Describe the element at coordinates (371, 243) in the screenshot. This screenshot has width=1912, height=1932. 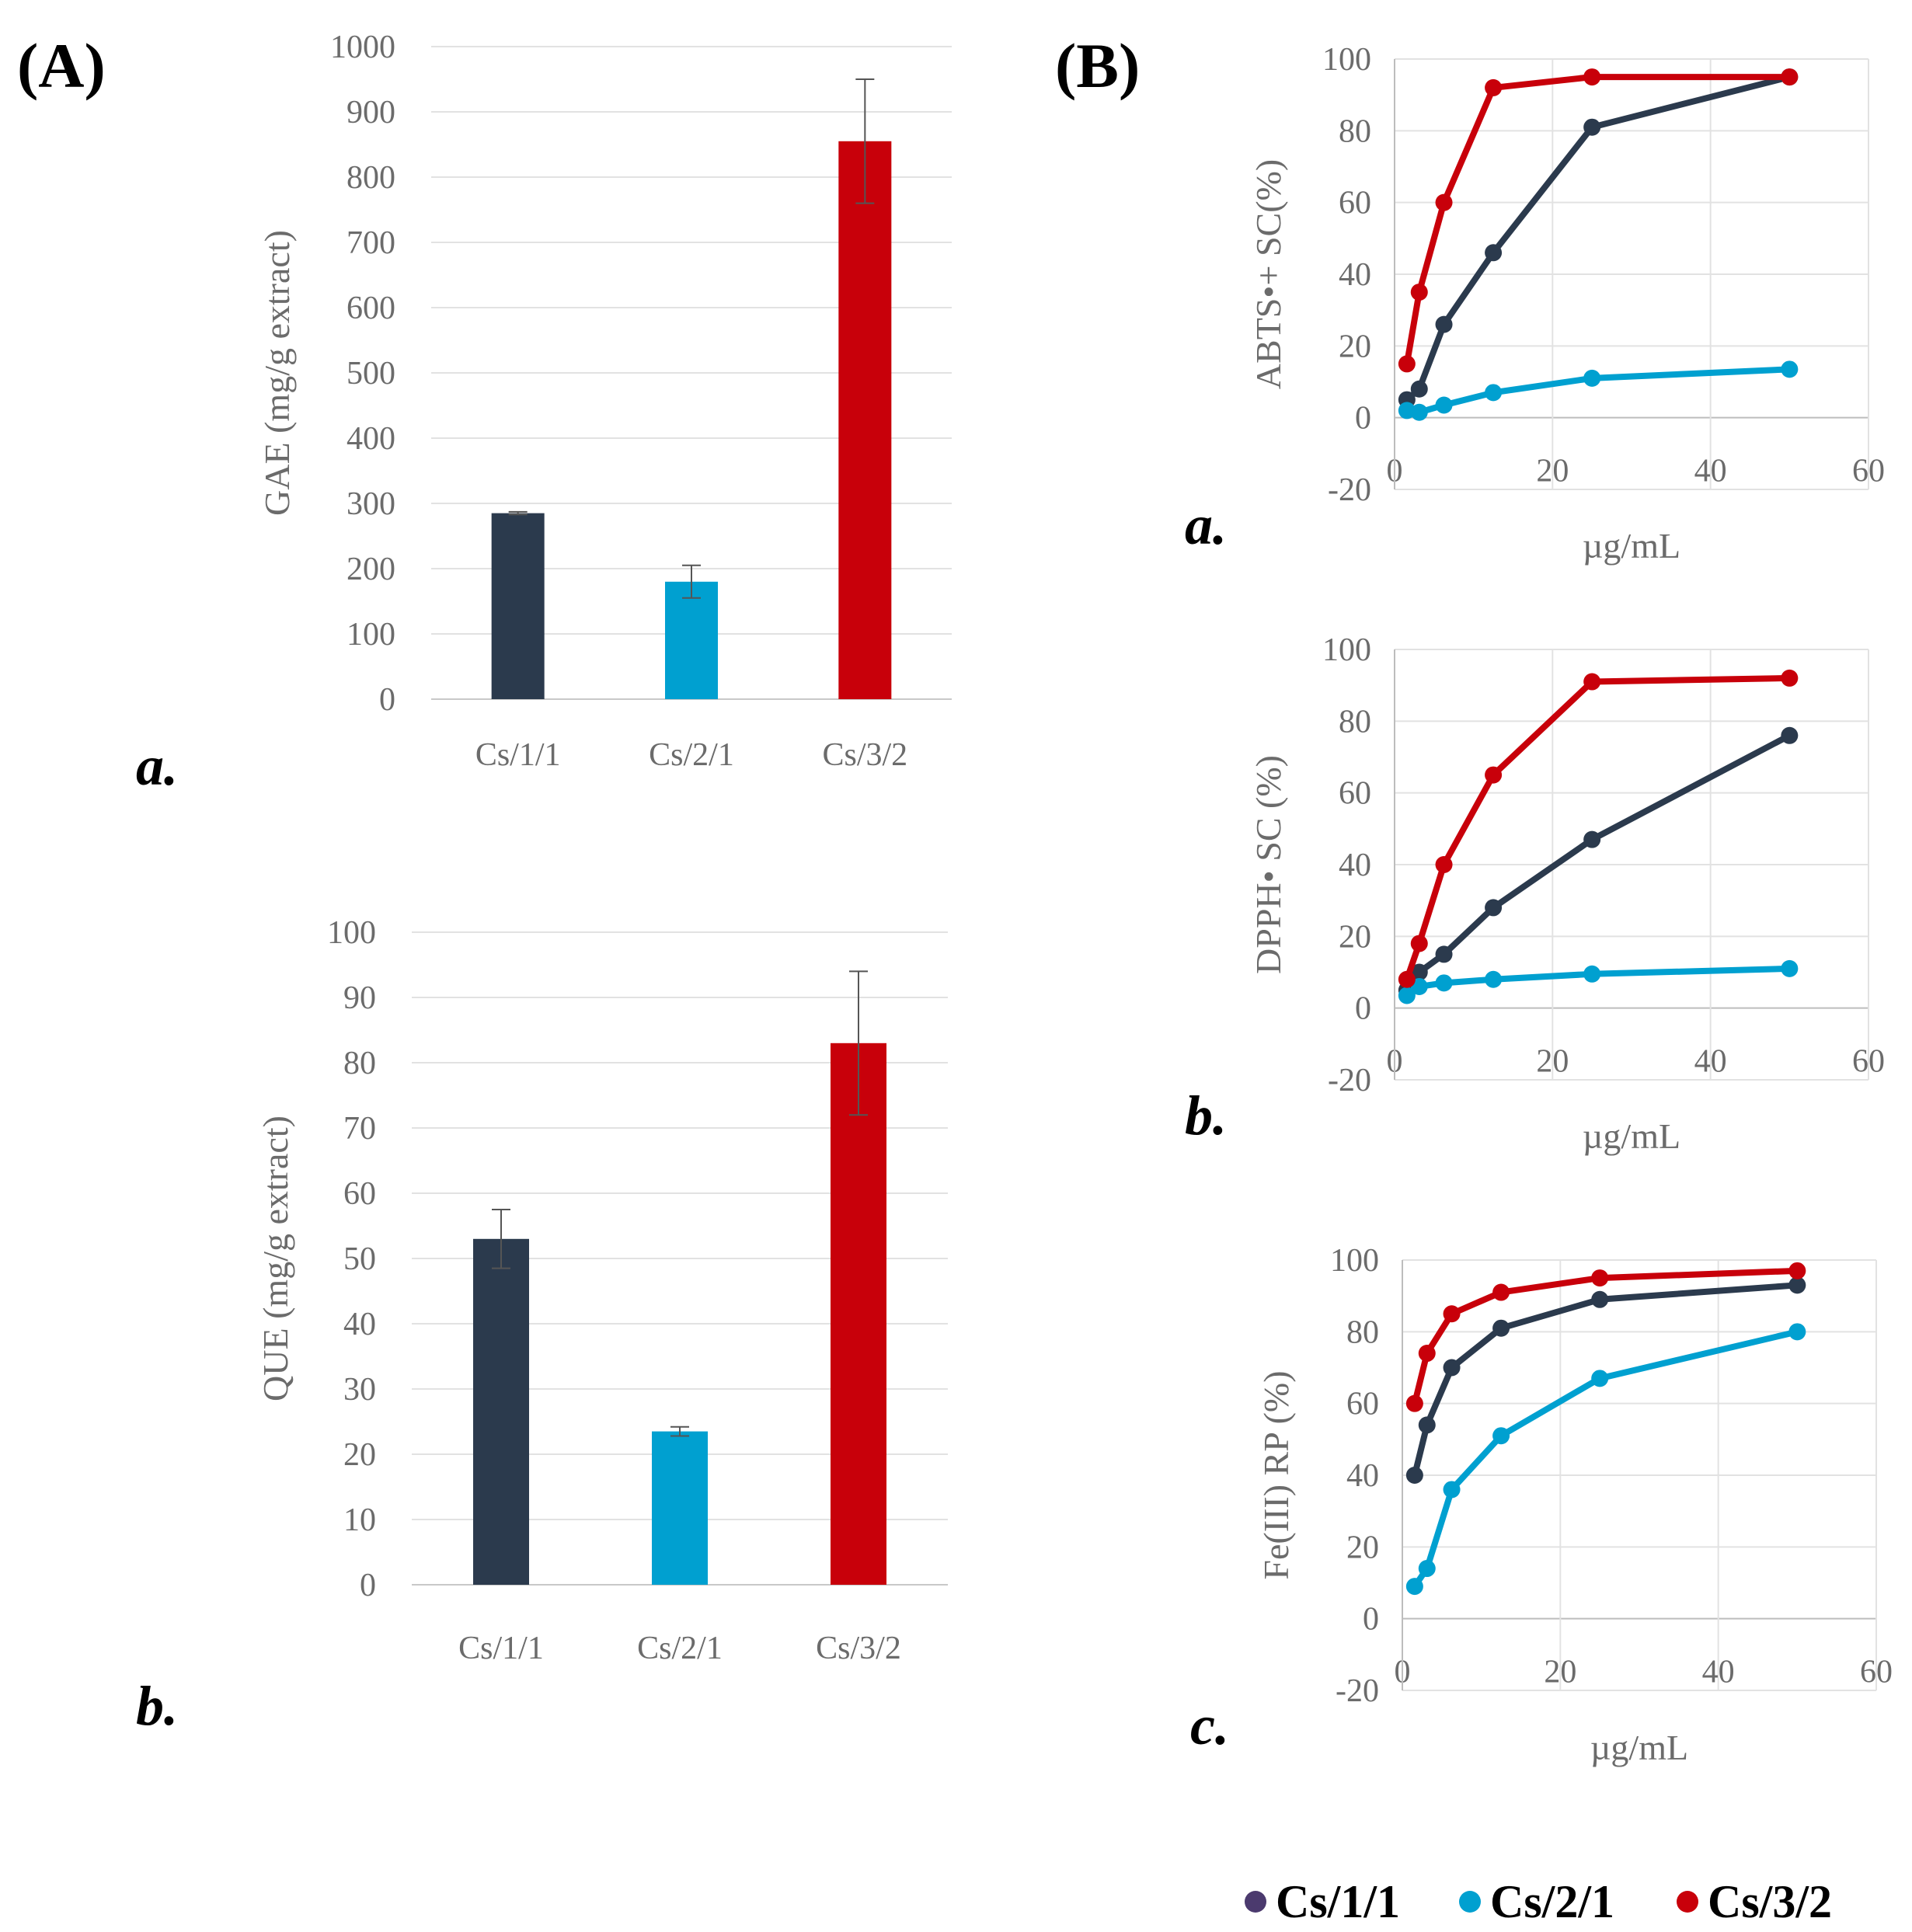
I see `y-tick-label-700: 700` at that location.